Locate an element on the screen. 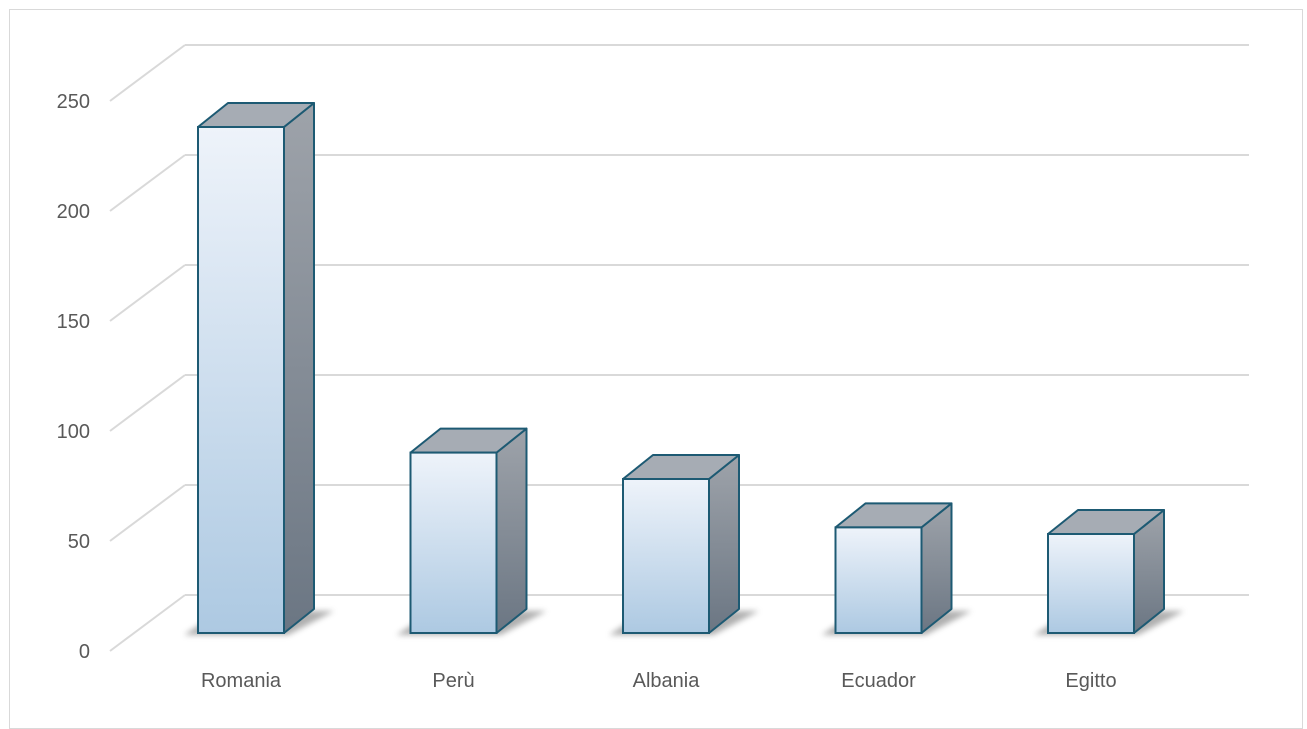 The image size is (1307, 729). x-tick-label: Egitto is located at coordinates (1090, 681).